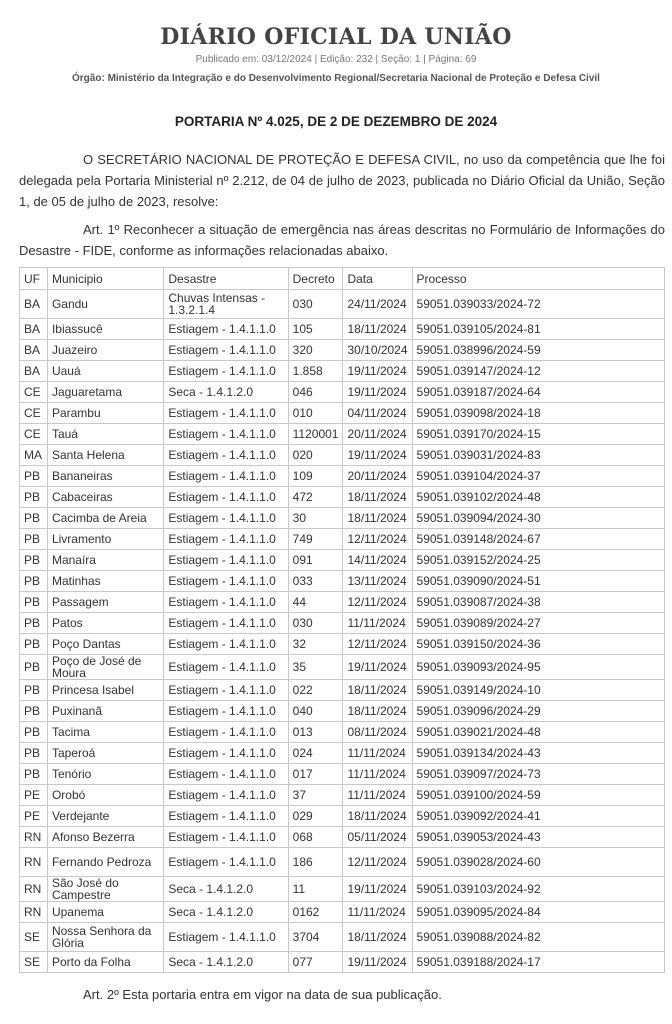  I want to click on table-cell: 59051.039092/2024-41, so click(538, 816).